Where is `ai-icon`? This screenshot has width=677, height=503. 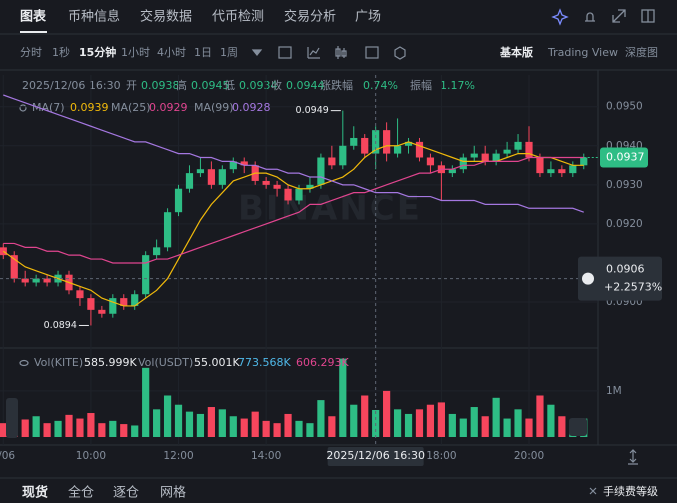
ai-icon is located at coordinates (560, 17).